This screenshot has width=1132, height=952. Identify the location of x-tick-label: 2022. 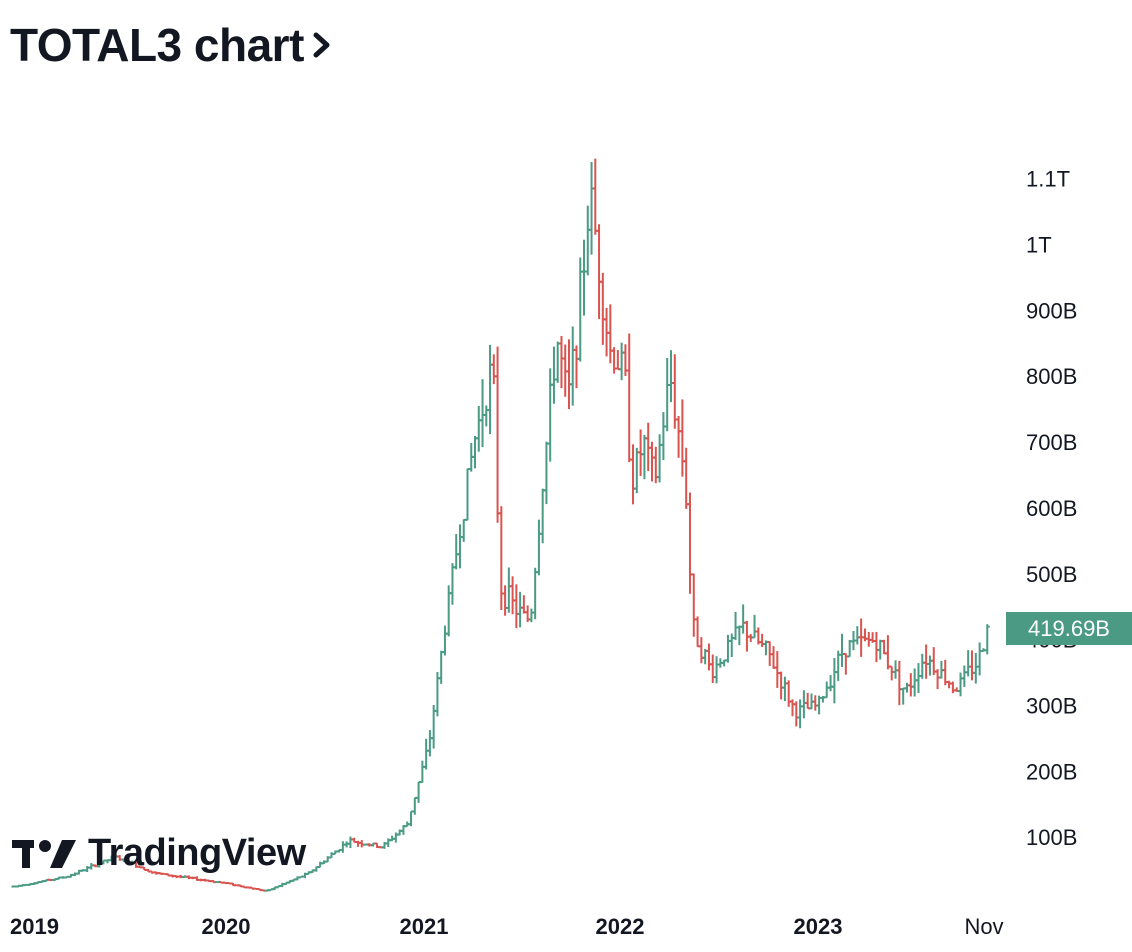
(620, 926).